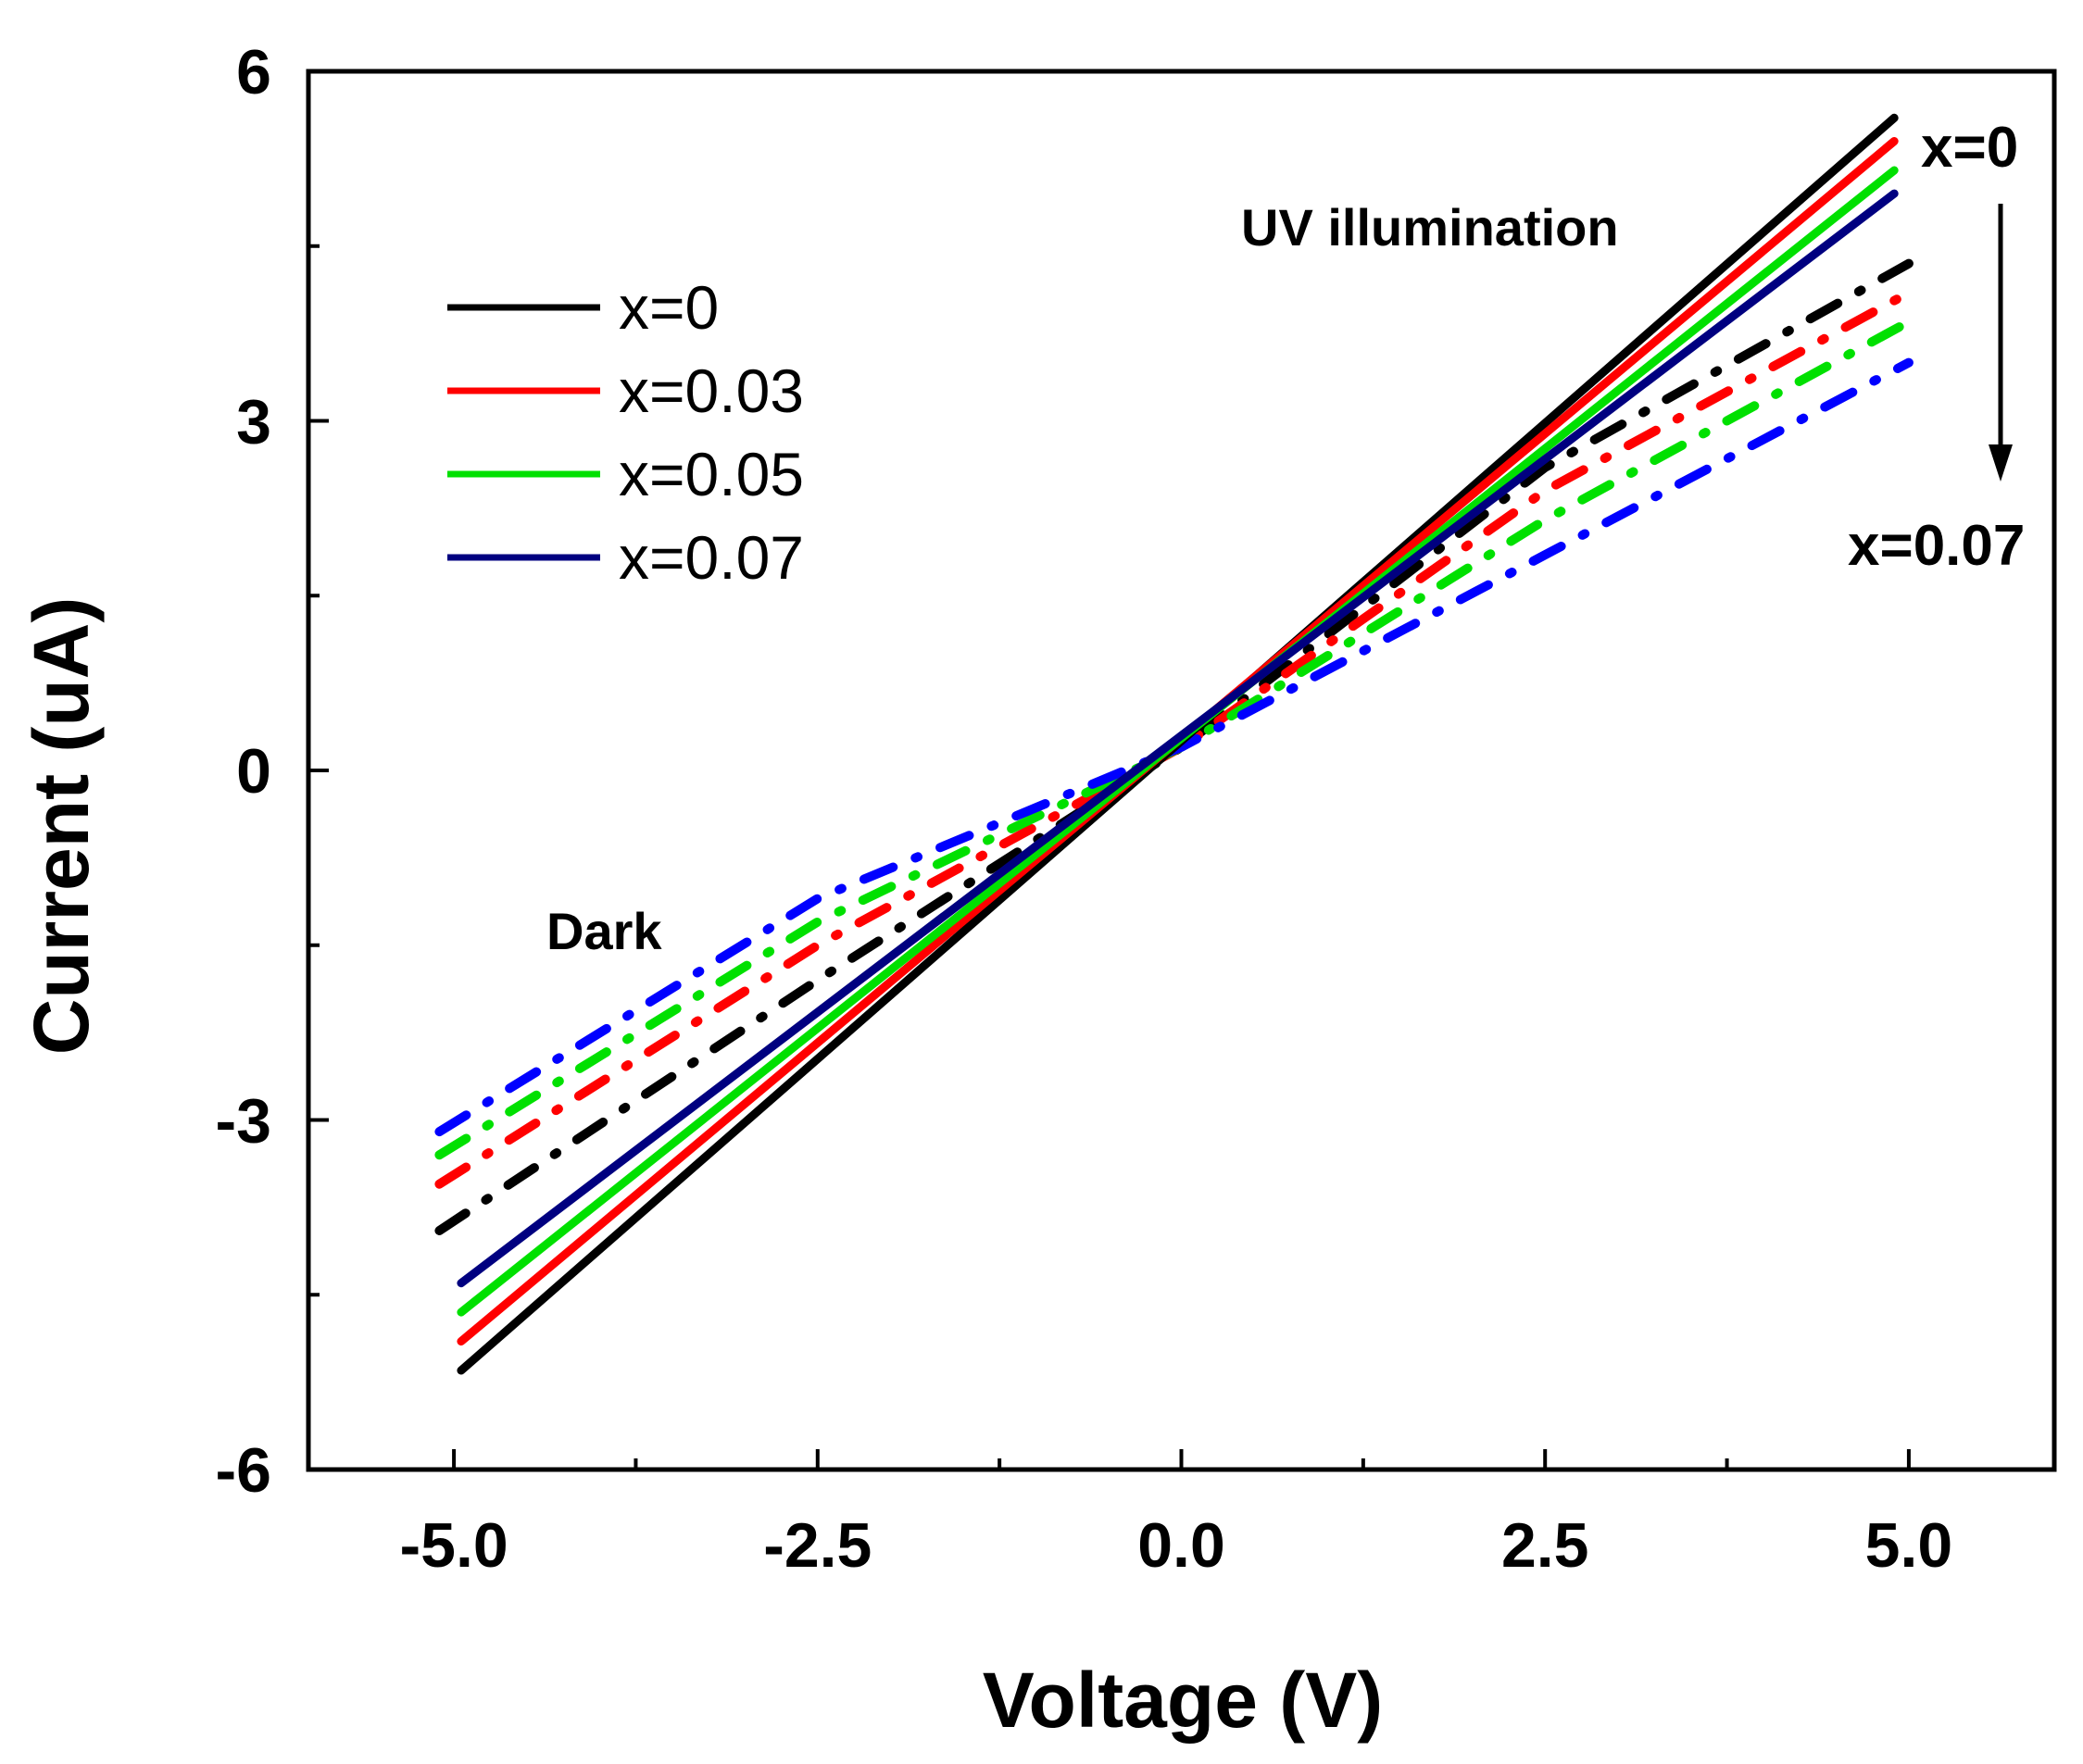 The image size is (2083, 1764). I want to click on x-tick-label: 5.0, so click(1909, 1546).